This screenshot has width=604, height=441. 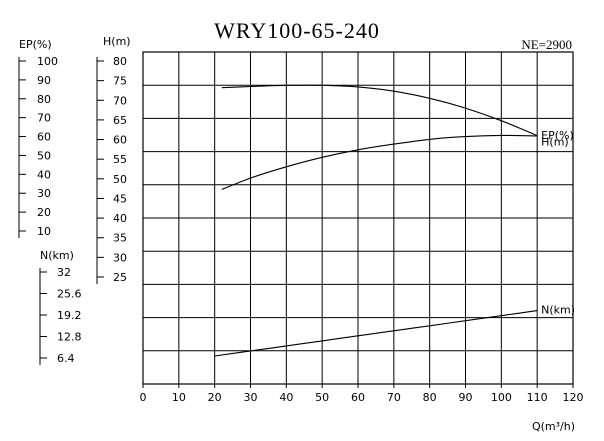 I want to click on ep-tick-label: 30, so click(x=44, y=193).